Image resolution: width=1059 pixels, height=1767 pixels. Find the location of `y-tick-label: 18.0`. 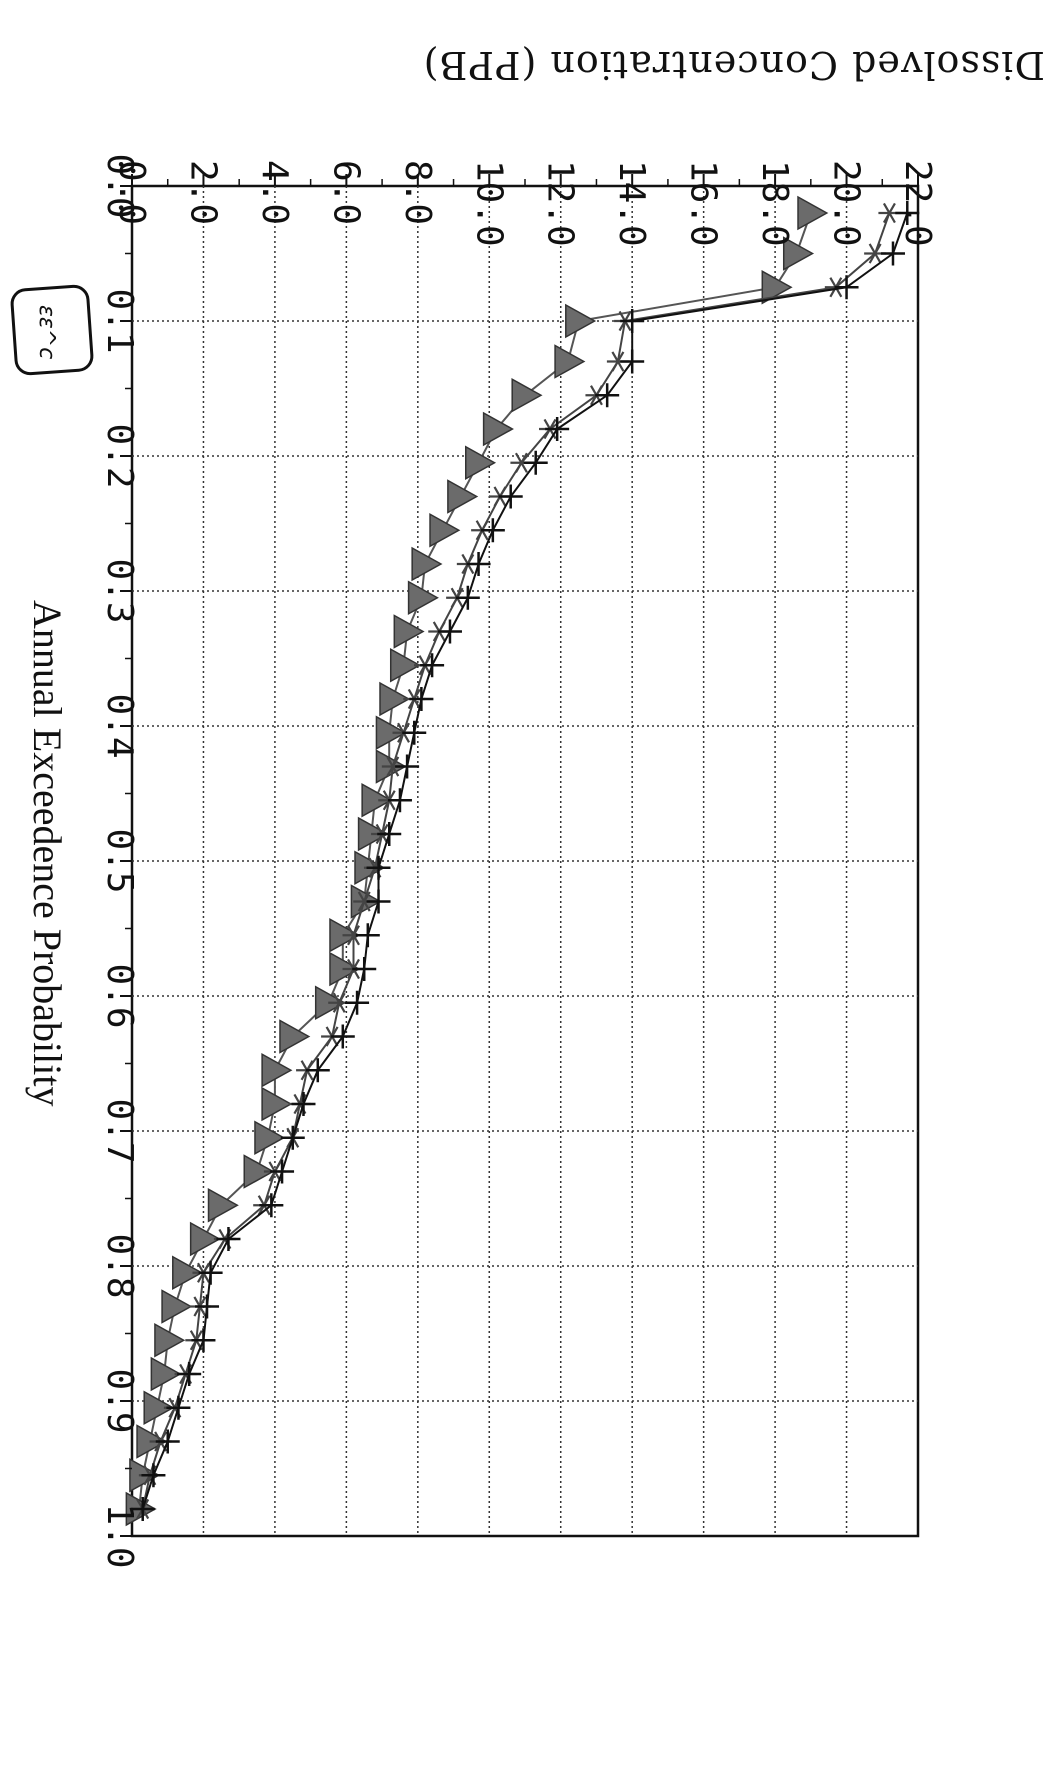

y-tick-label: 18.0 is located at coordinates (774, 203).